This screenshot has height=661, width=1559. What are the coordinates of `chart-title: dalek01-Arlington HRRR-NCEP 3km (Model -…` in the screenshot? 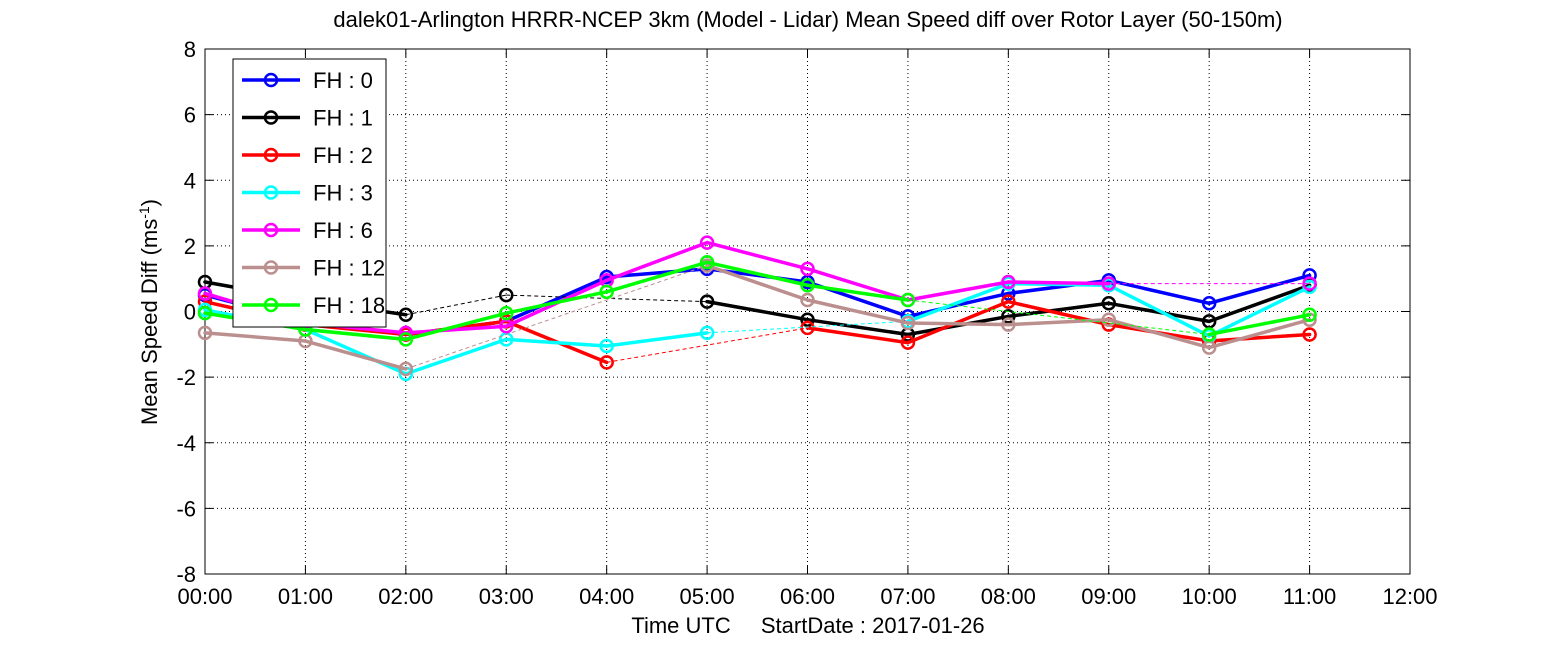 It's located at (807, 19).